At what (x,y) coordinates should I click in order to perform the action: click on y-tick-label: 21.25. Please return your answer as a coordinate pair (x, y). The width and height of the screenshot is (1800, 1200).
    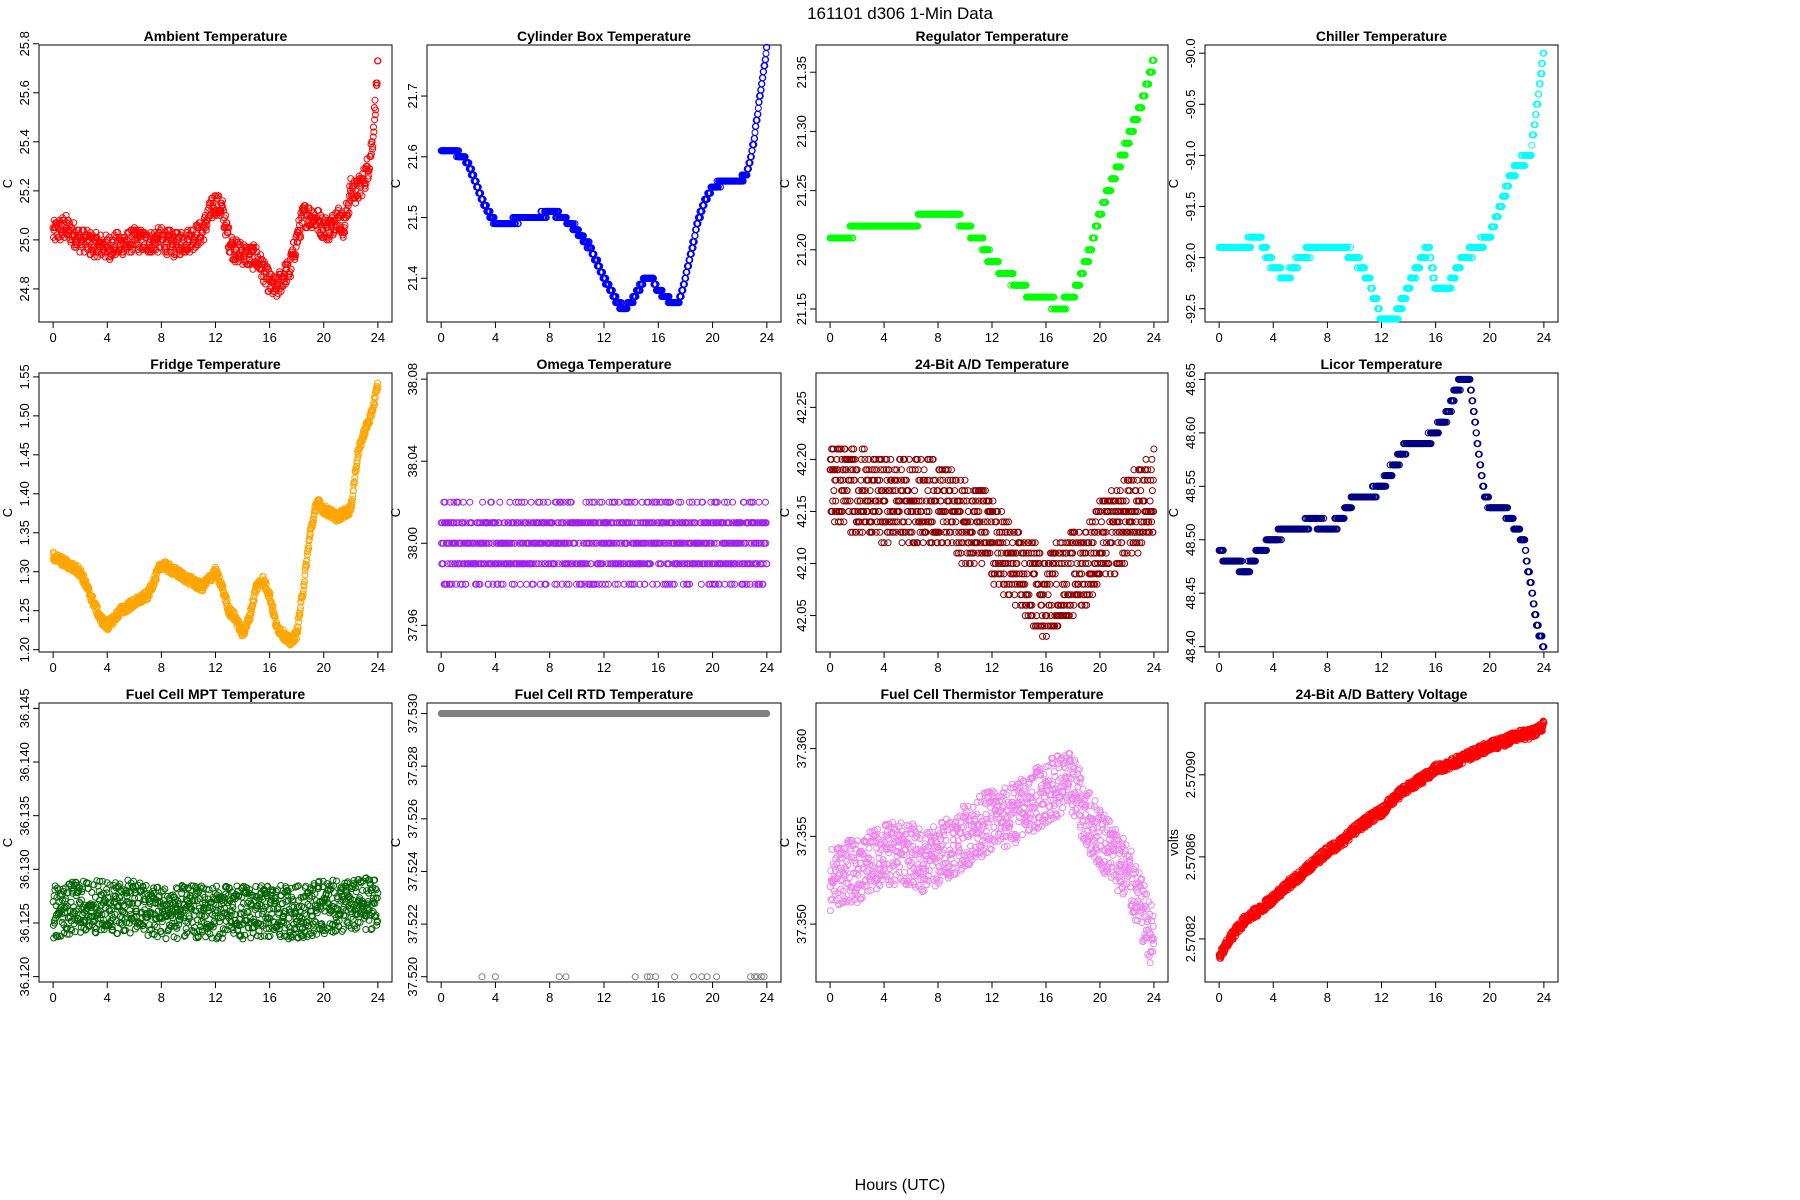
    Looking at the image, I should click on (801, 190).